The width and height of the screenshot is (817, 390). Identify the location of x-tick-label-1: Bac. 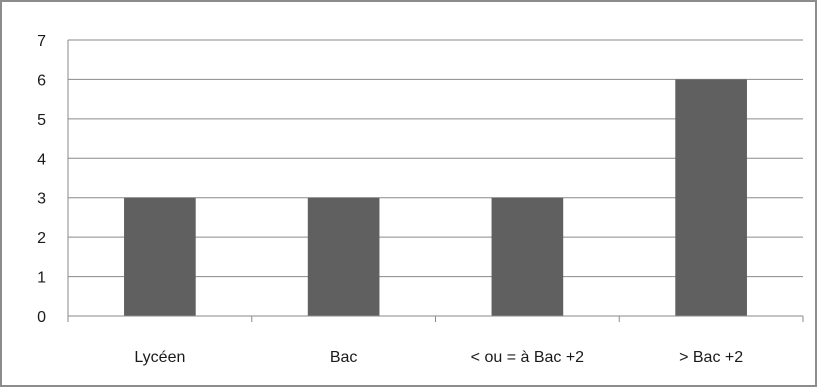
(344, 357).